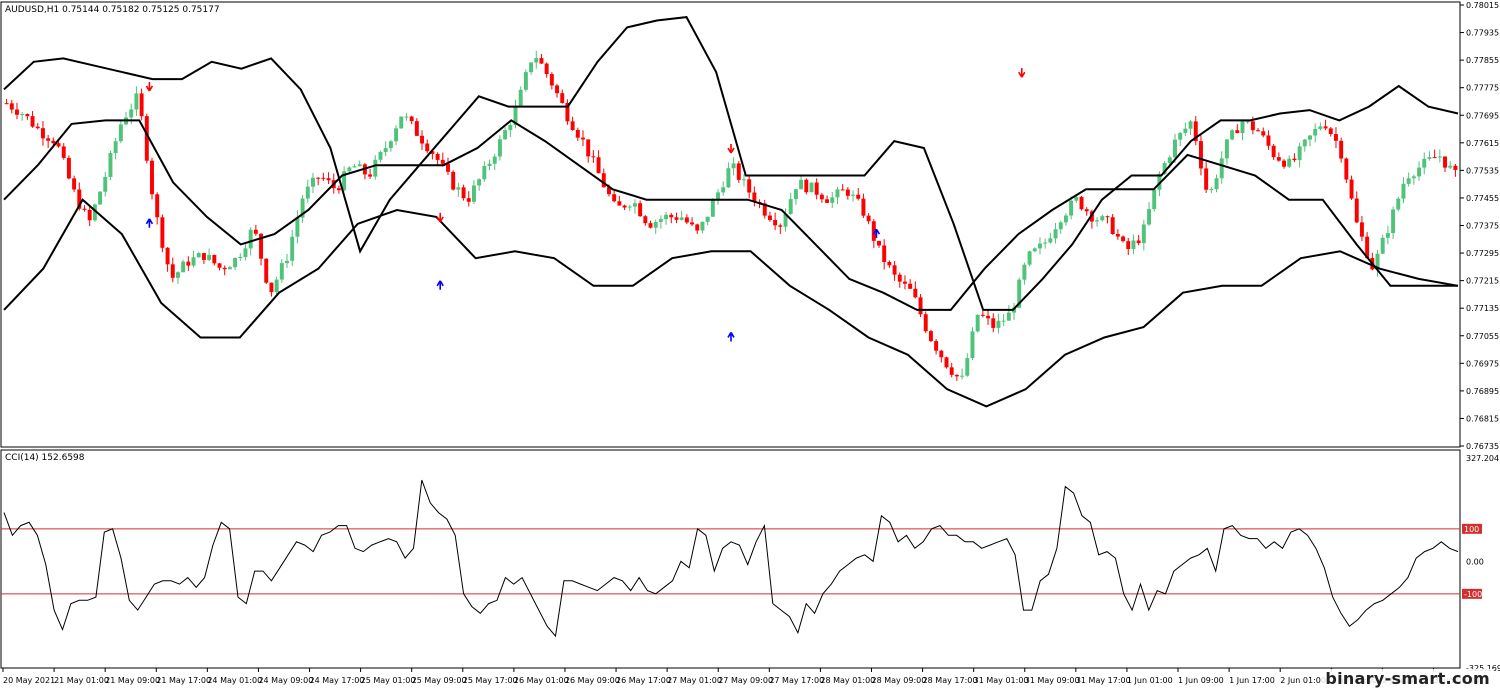 This screenshot has width=1500, height=694. I want to click on x-tick-label: 24 May 01:00, so click(234, 680).